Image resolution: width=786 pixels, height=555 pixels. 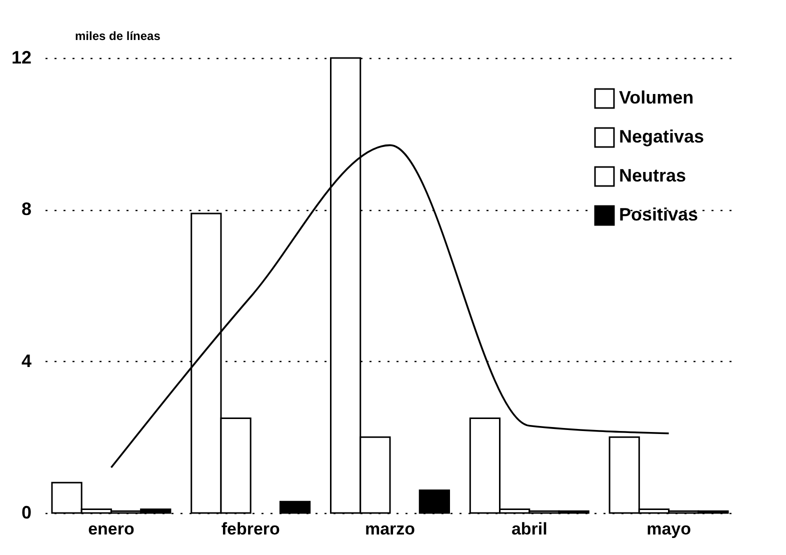 What do you see at coordinates (26, 512) in the screenshot?
I see `y-tick-label: 0` at bounding box center [26, 512].